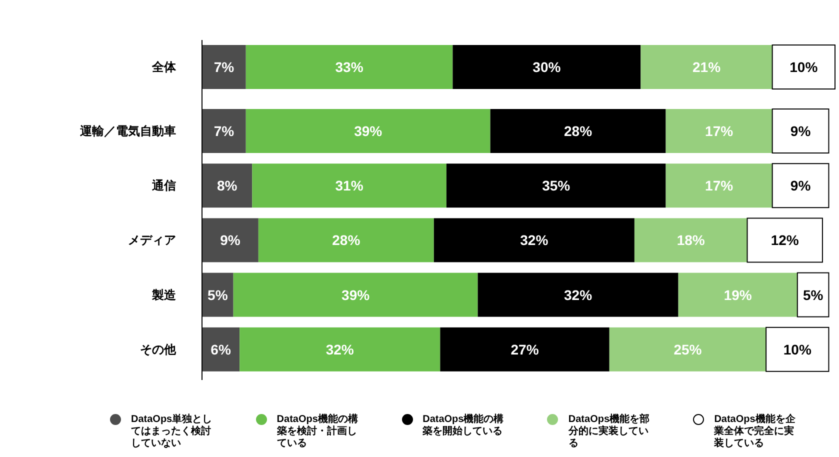 Image resolution: width=839 pixels, height=457 pixels. I want to click on data-label: 12%, so click(785, 240).